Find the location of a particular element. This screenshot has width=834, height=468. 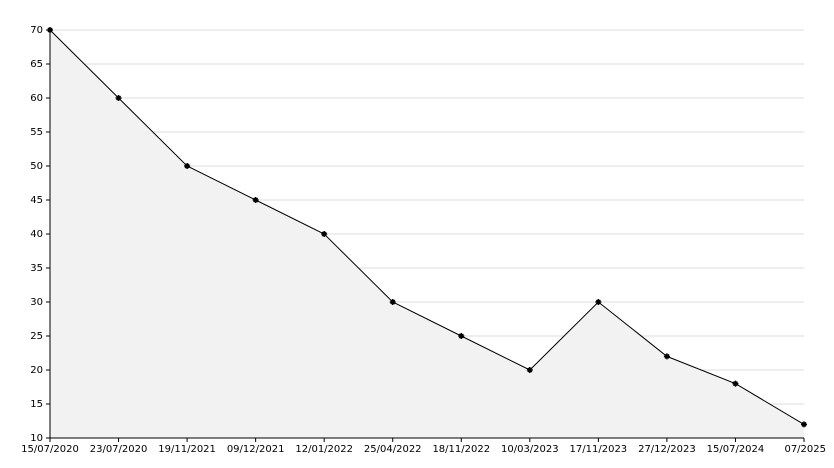

x-tick-label: 27/12/2023 is located at coordinates (667, 449).